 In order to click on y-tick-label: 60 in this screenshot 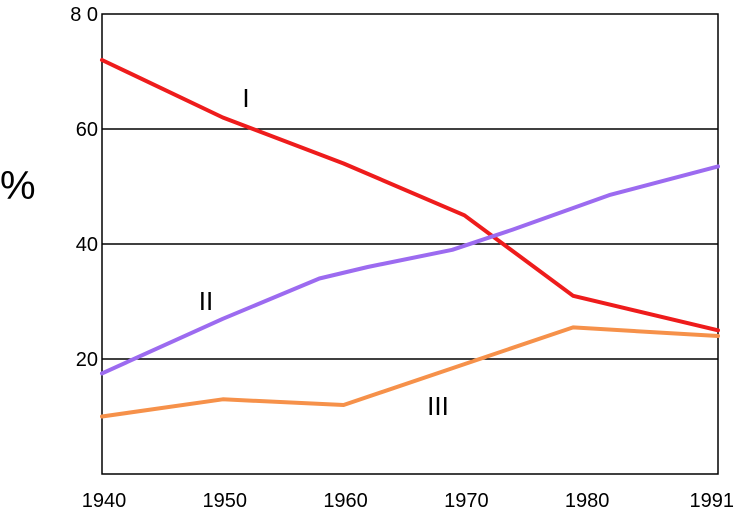, I will do `click(87, 130)`.